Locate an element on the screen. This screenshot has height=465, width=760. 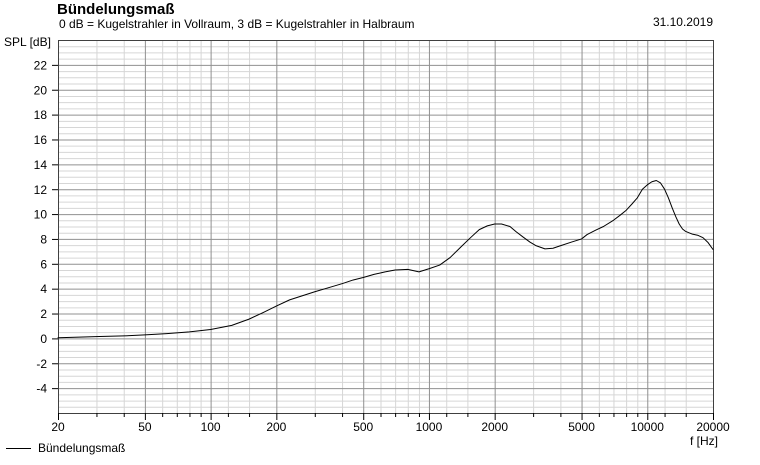
y-axis-label: SPL [dB] is located at coordinates (27, 42).